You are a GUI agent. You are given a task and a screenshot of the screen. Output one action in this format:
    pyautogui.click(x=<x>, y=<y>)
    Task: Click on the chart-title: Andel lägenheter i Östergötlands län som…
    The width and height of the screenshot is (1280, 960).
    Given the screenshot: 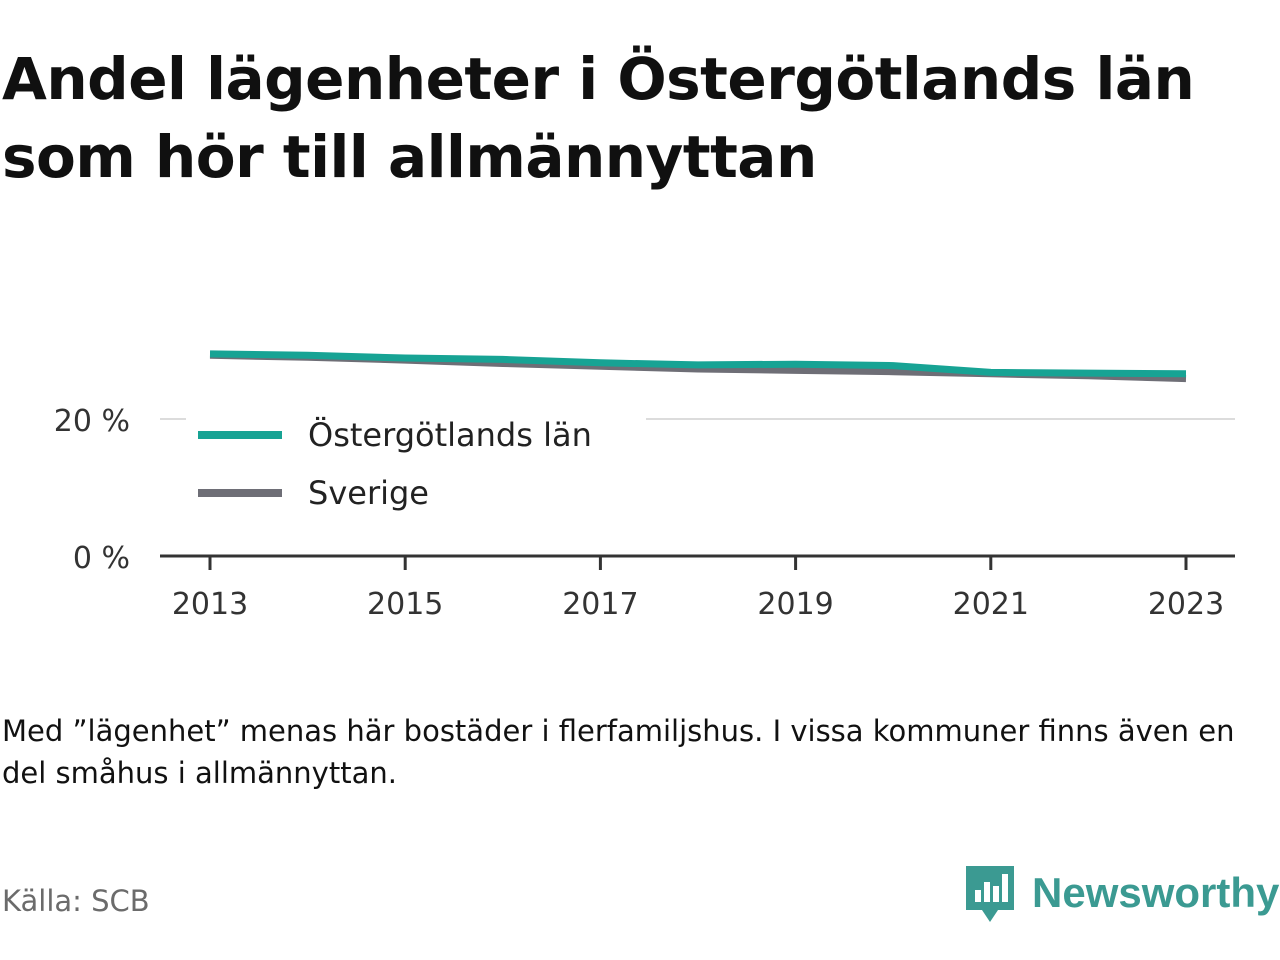 What is the action you would take?
    pyautogui.click(x=598, y=118)
    